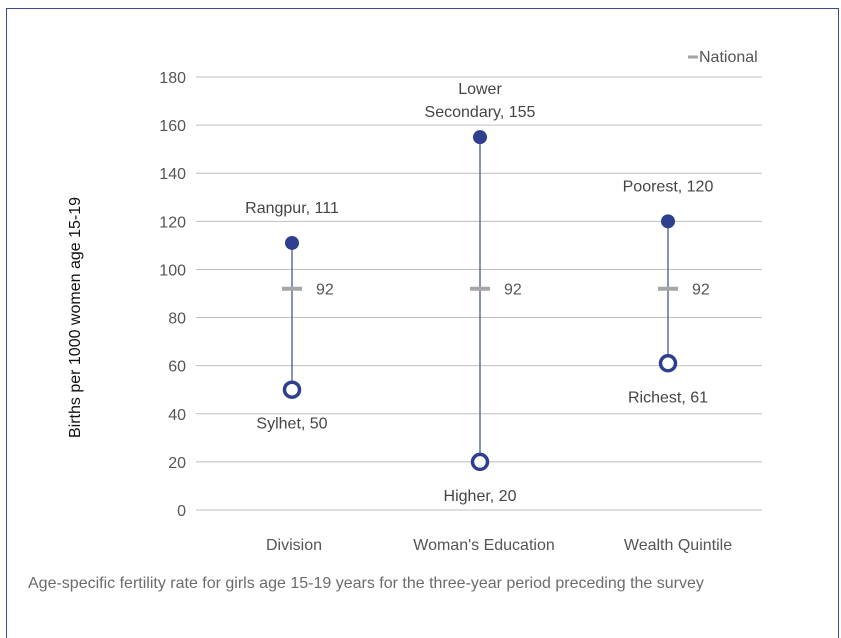 This screenshot has width=841, height=638. Describe the element at coordinates (294, 545) in the screenshot. I see `category-label: Division` at that location.